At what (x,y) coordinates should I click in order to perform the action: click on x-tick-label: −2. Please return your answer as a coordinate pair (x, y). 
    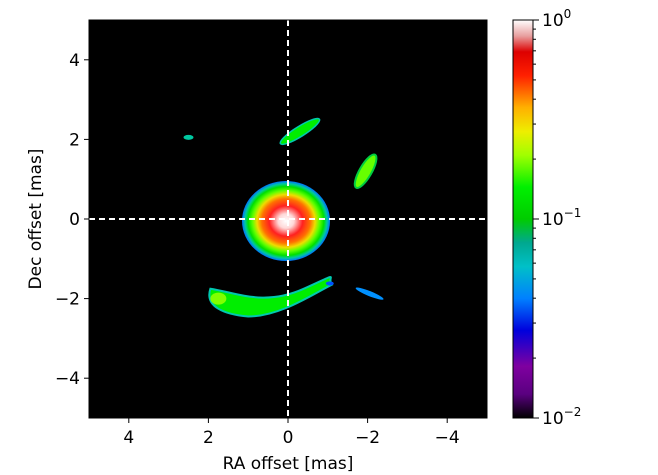
    Looking at the image, I should click on (367, 438).